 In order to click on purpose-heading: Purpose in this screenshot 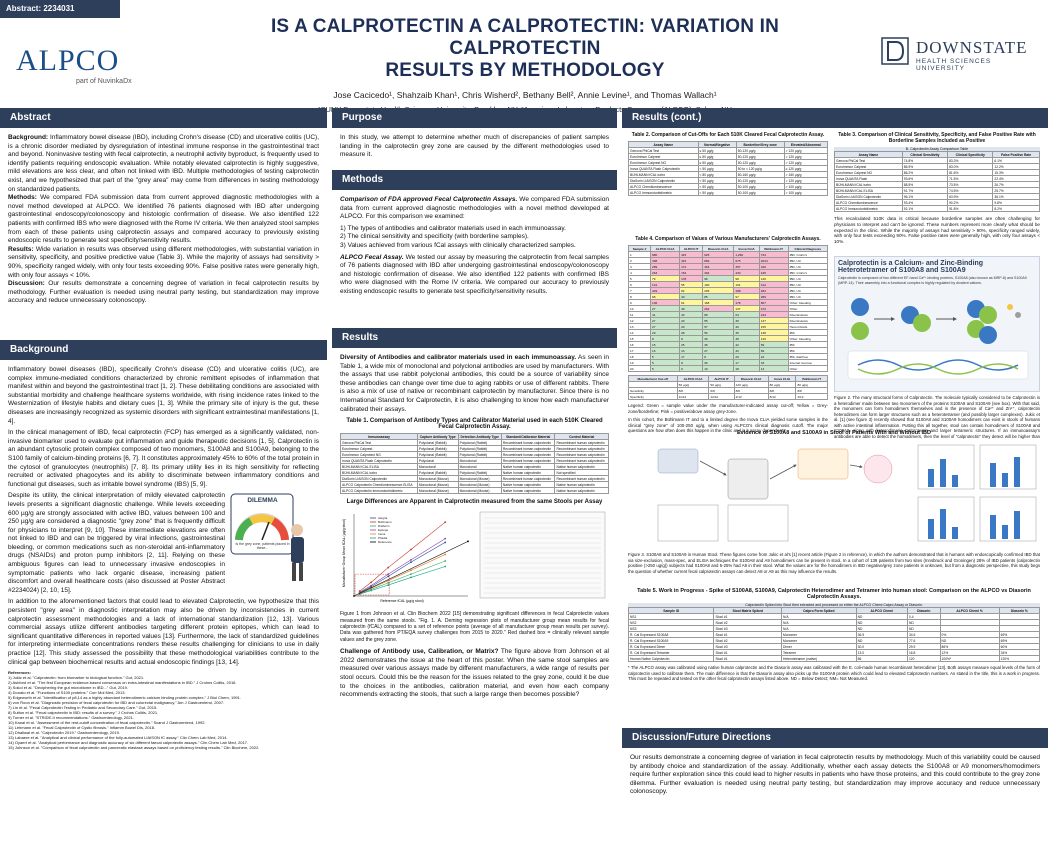, I will do `click(474, 118)`.